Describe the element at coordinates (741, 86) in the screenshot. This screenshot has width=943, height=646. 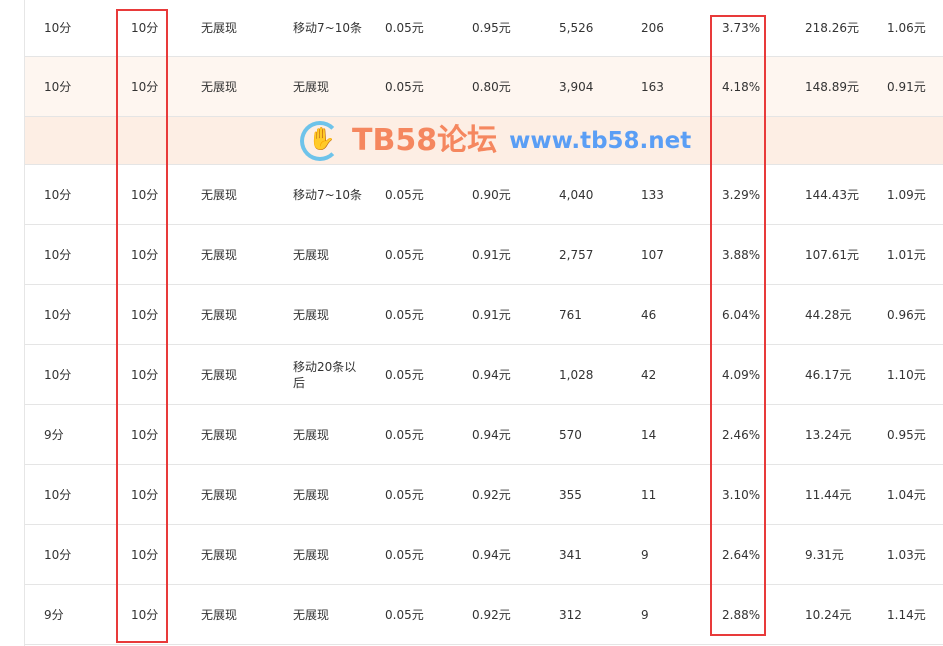
I see `table-cell: 4.18%` at that location.